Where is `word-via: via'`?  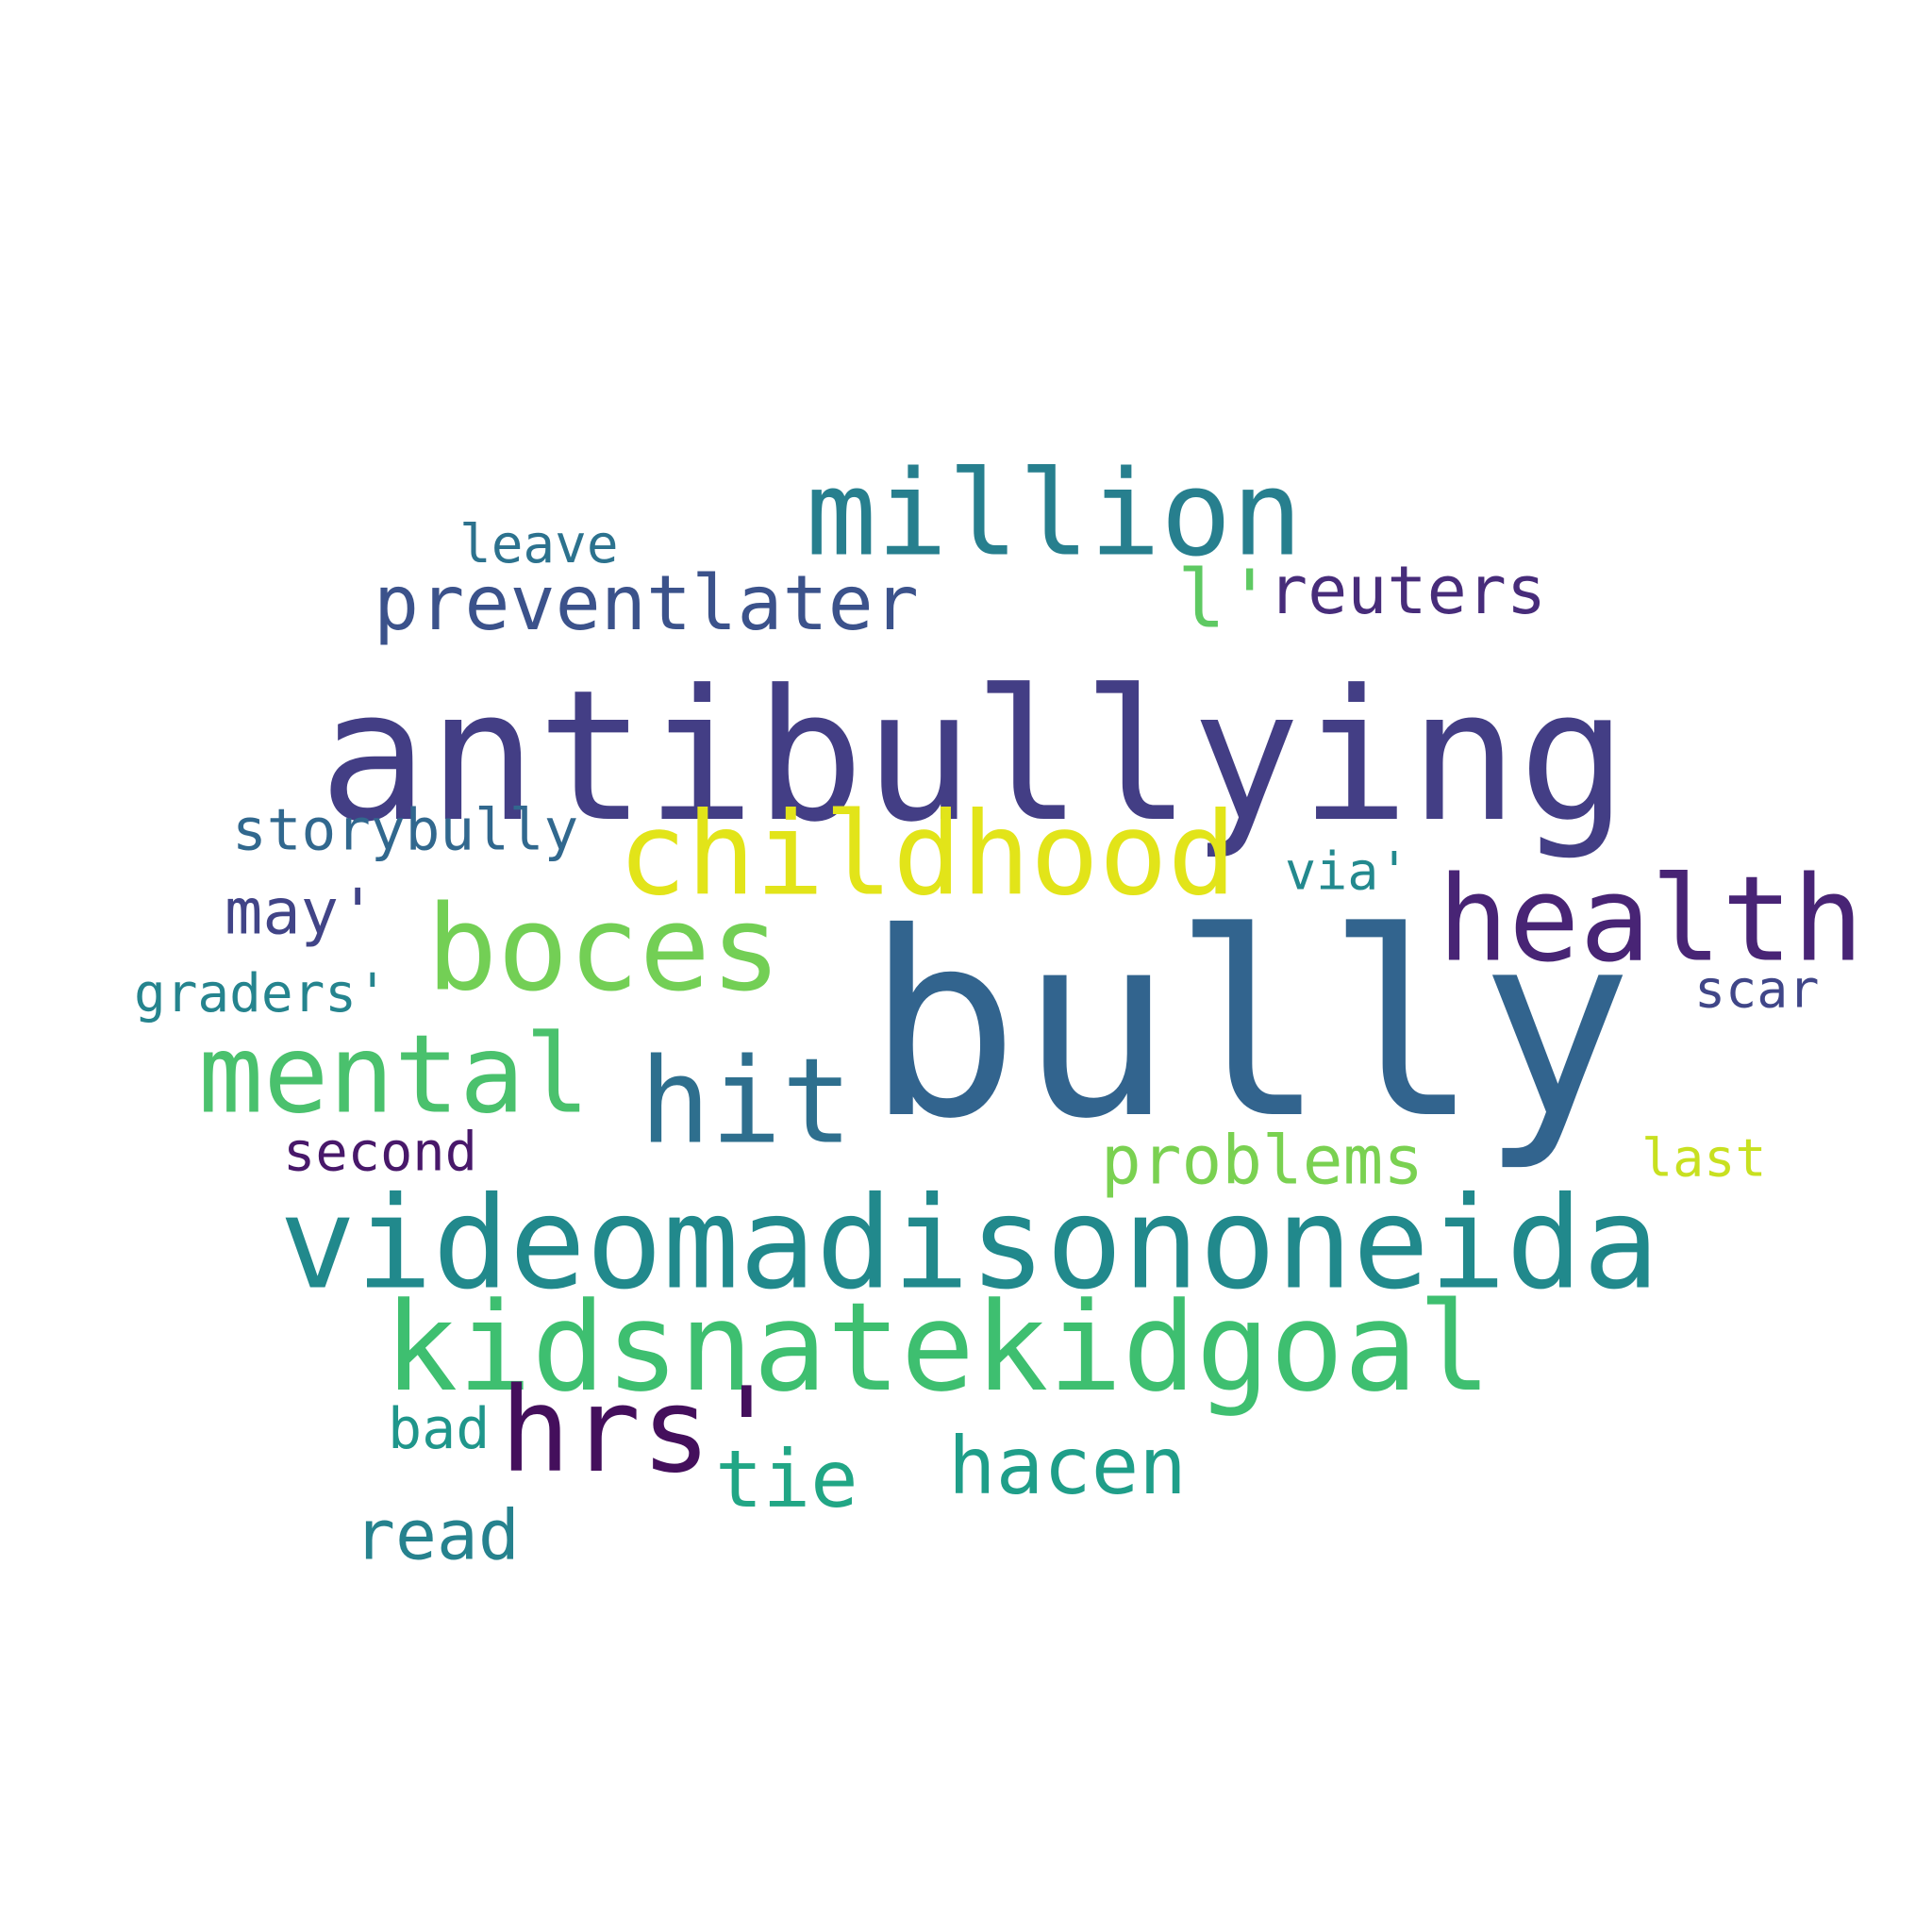 word-via: via' is located at coordinates (1348, 871).